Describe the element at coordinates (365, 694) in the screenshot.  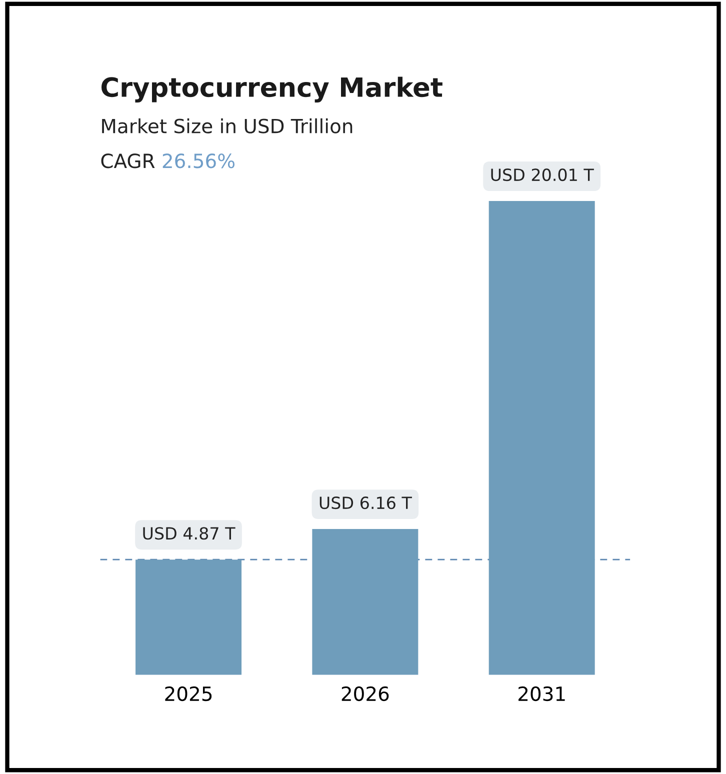
I see `x-tick-label: 2026` at that location.